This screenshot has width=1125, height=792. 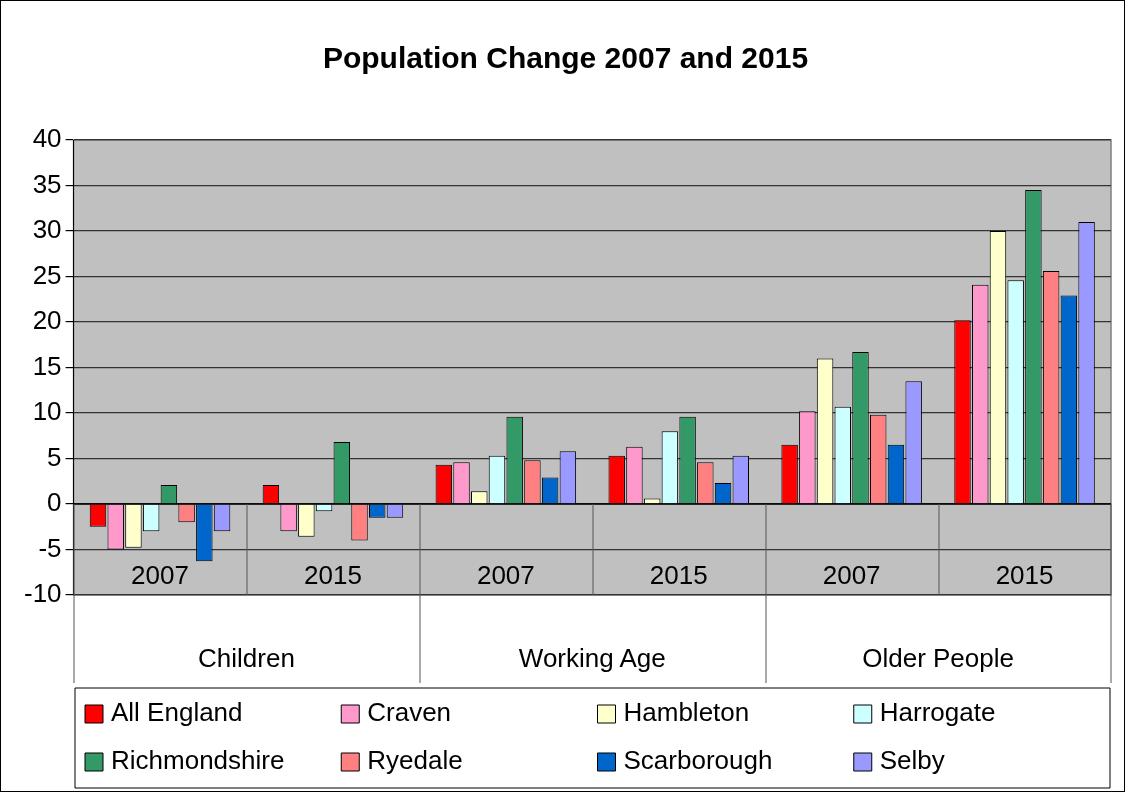 What do you see at coordinates (698, 760) in the screenshot?
I see `legend-label: Scarborough` at bounding box center [698, 760].